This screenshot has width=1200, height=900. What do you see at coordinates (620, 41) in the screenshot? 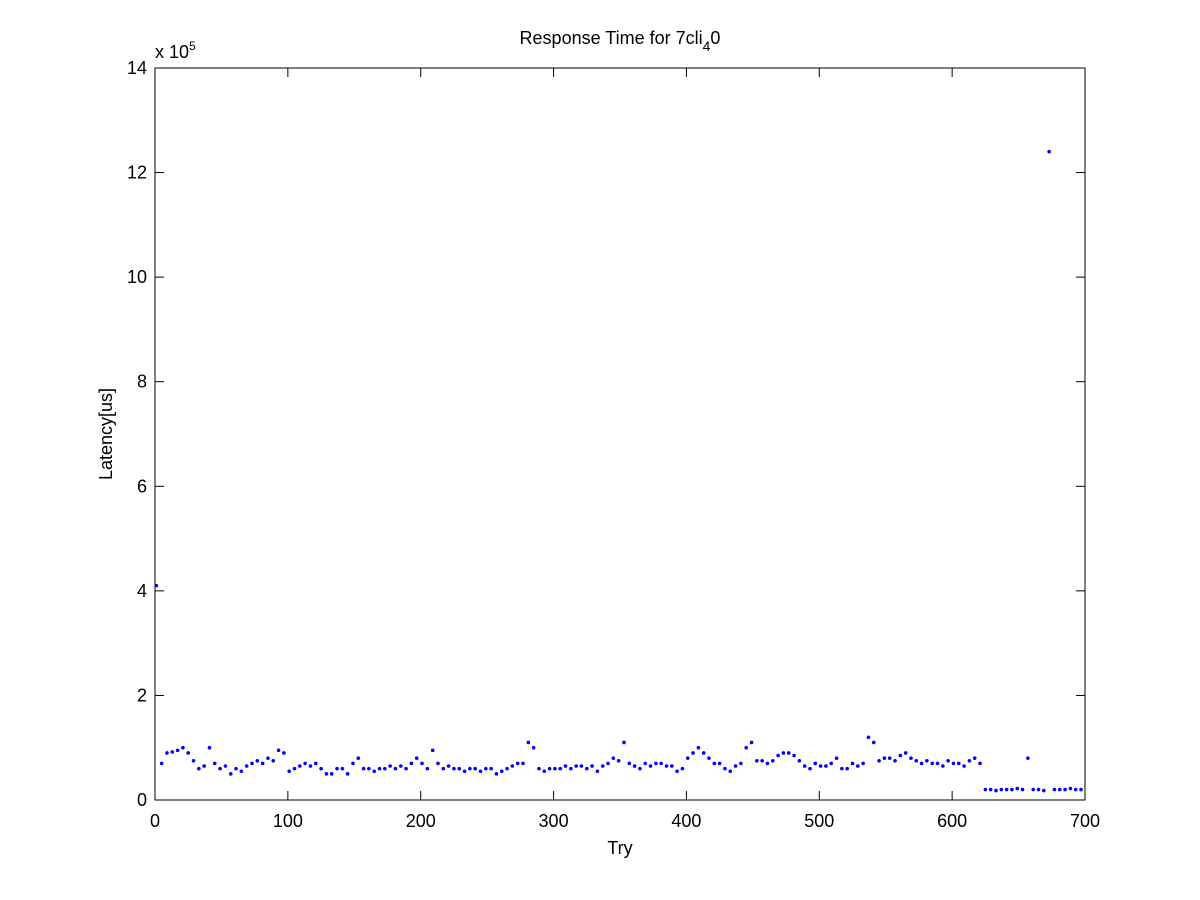
I see `chart-title: Response Time for 7cli40` at bounding box center [620, 41].